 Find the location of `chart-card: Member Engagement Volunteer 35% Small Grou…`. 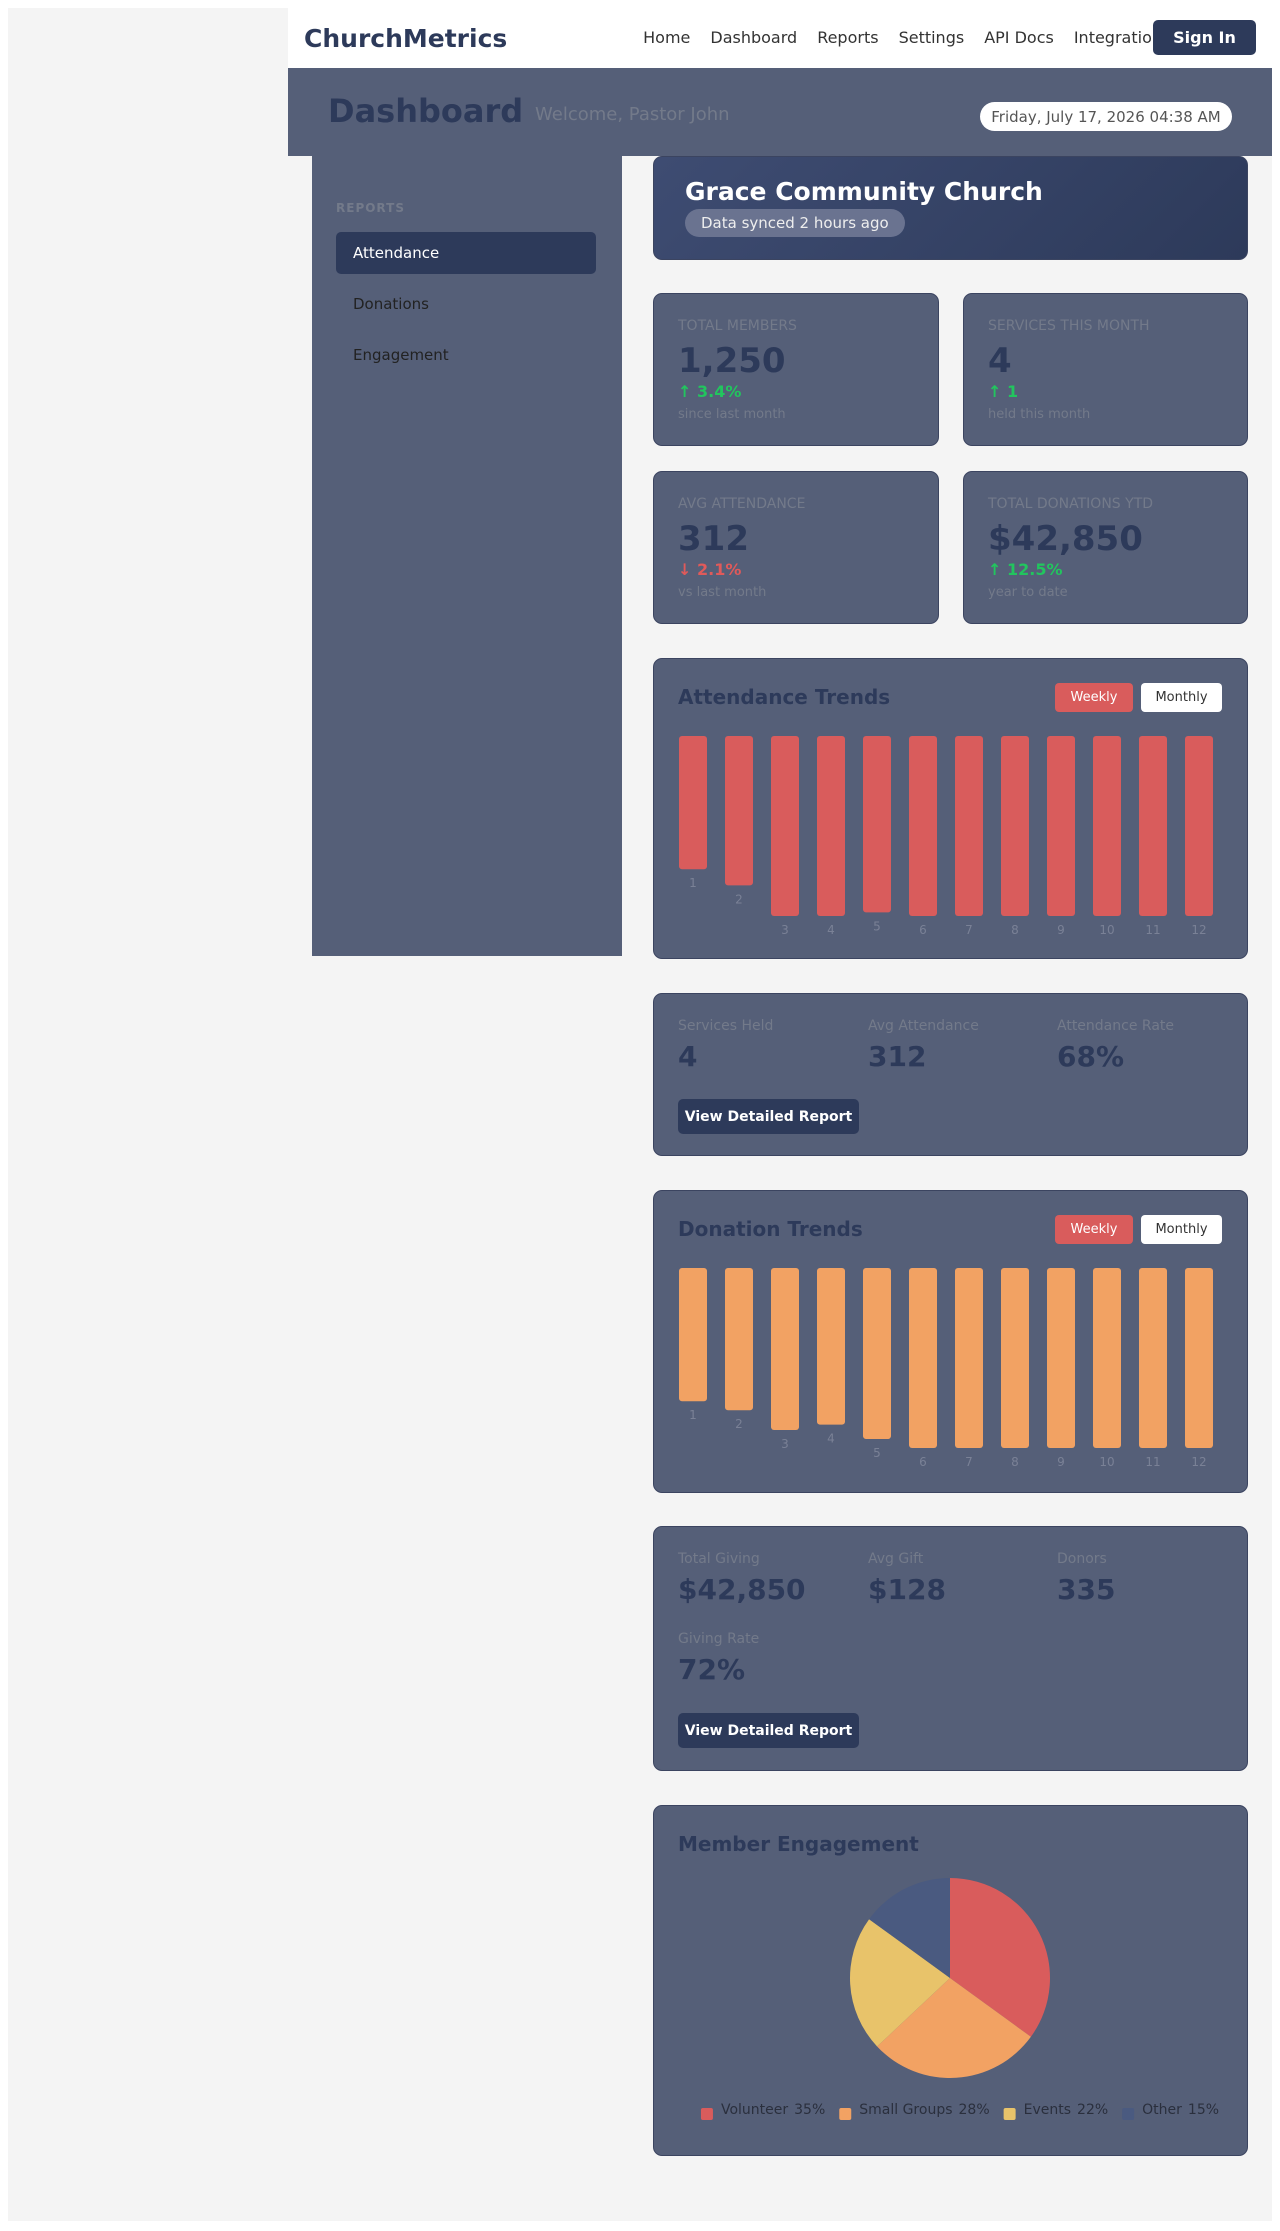

chart-card: Member Engagement Volunteer 35% Small Grou… is located at coordinates (950, 1980).